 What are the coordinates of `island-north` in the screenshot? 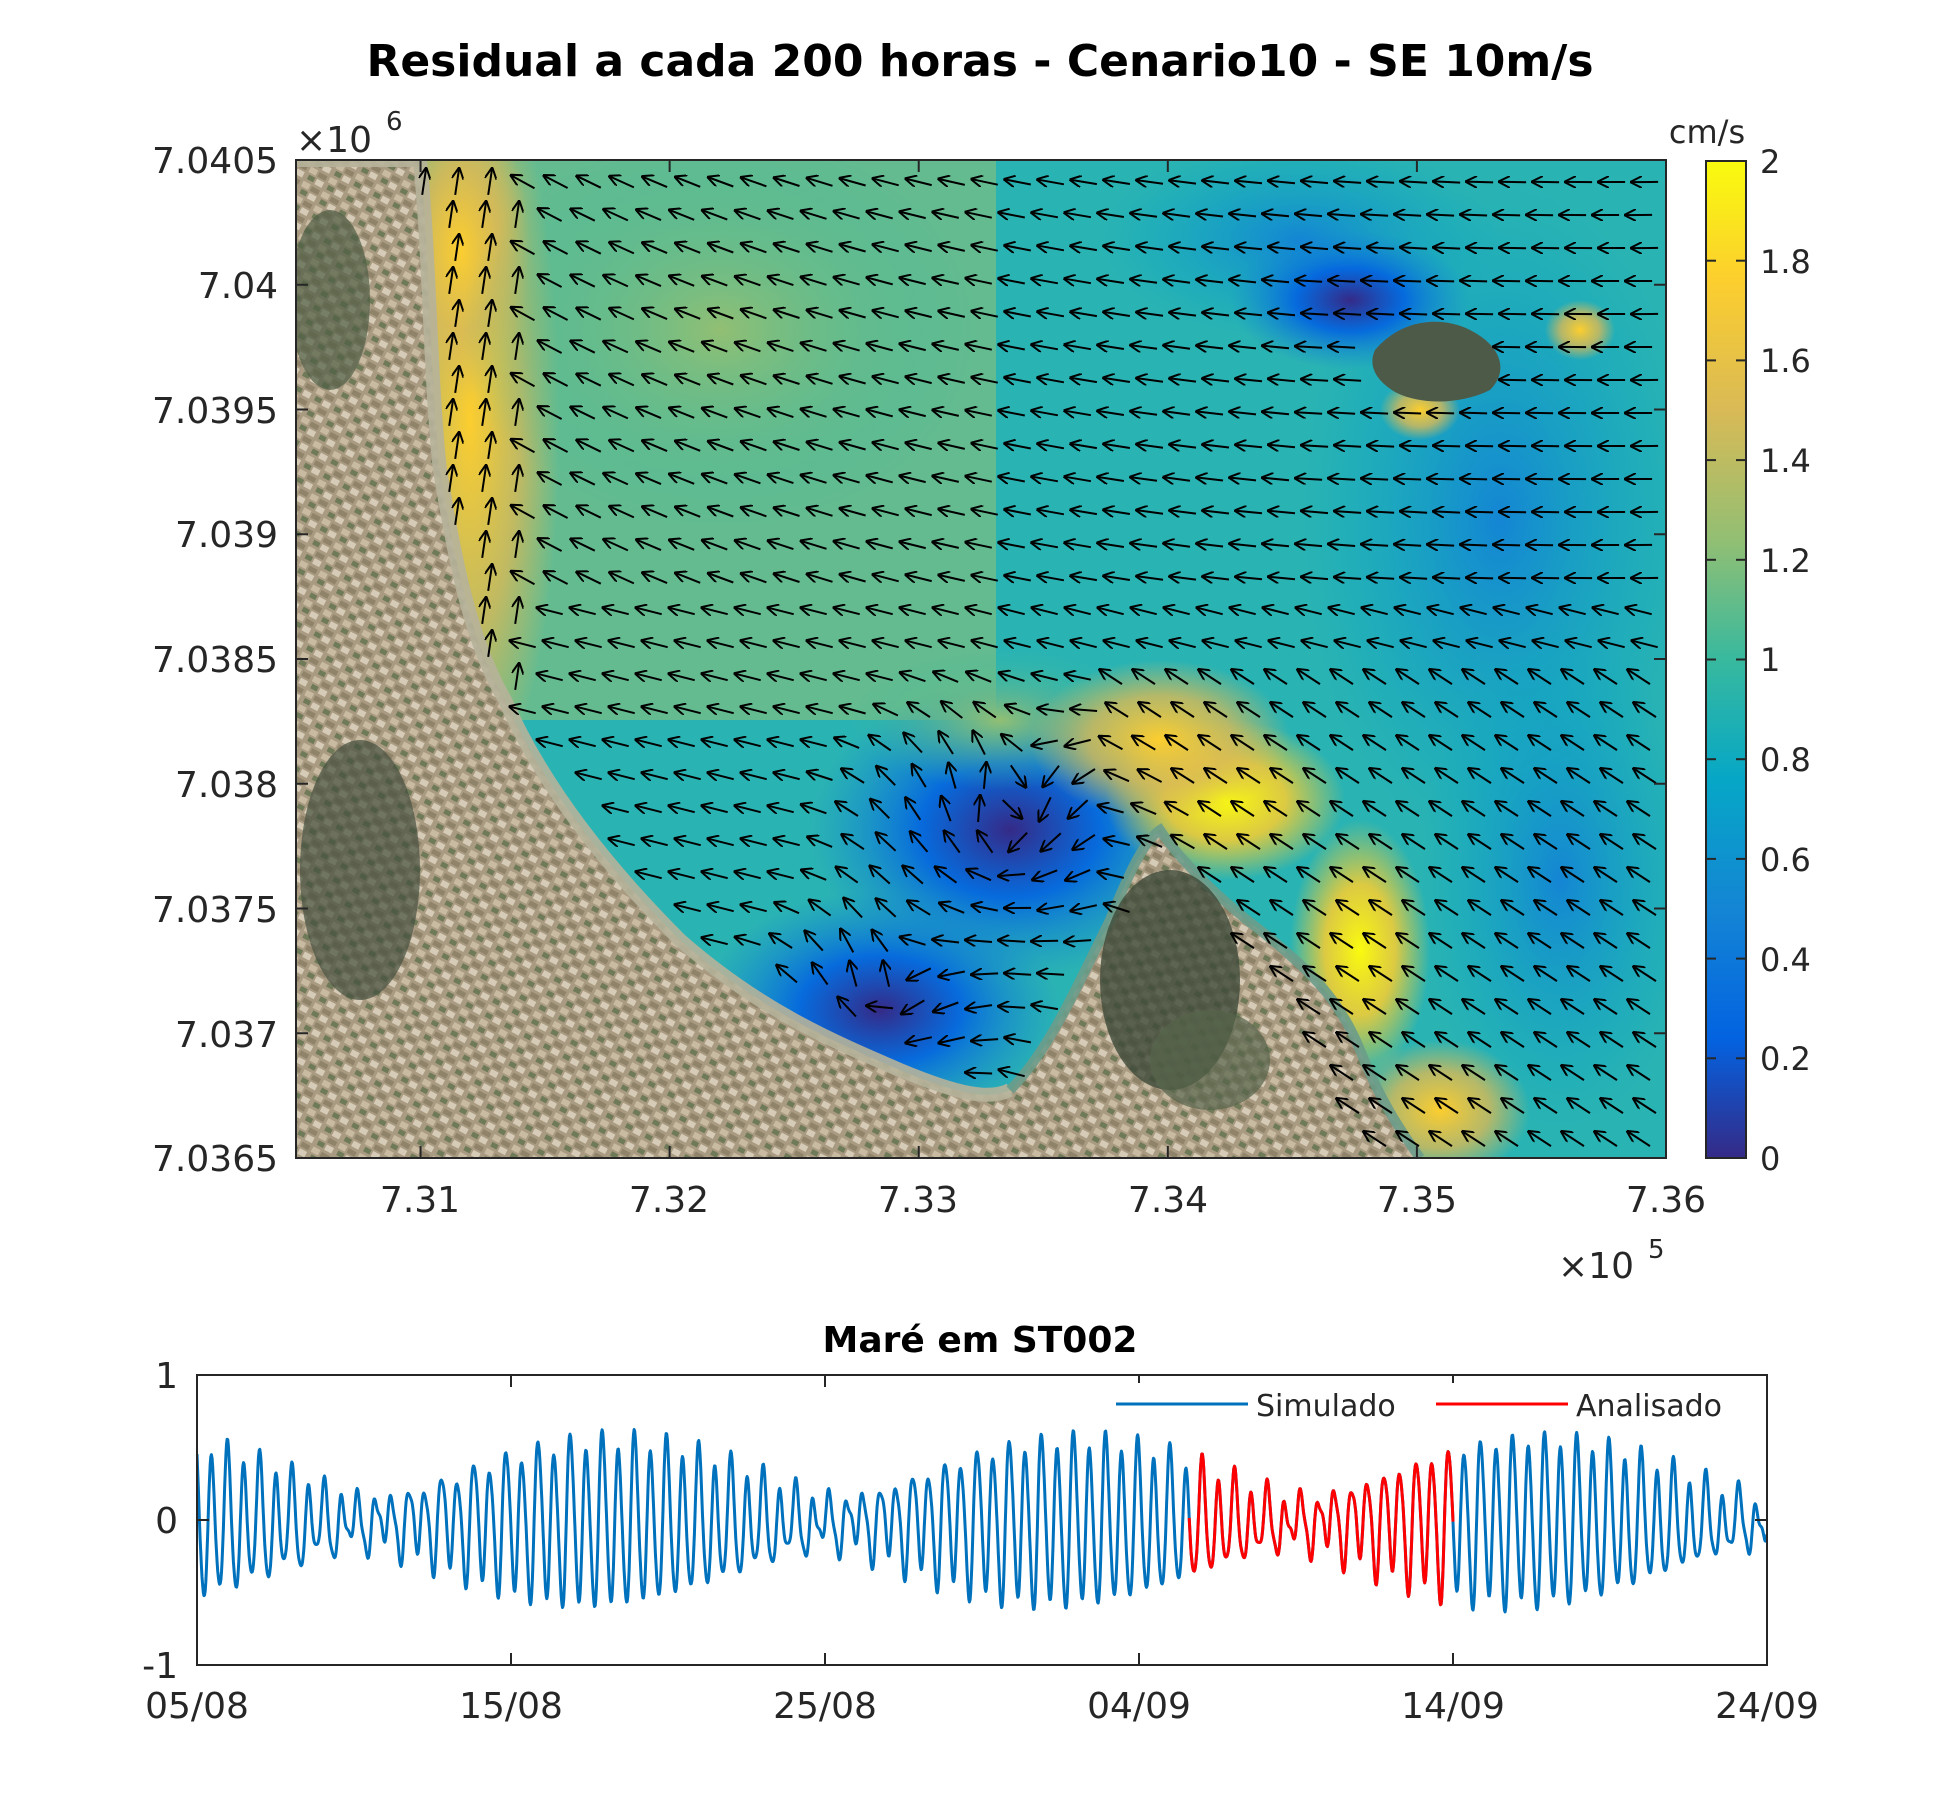 It's located at (1436, 361).